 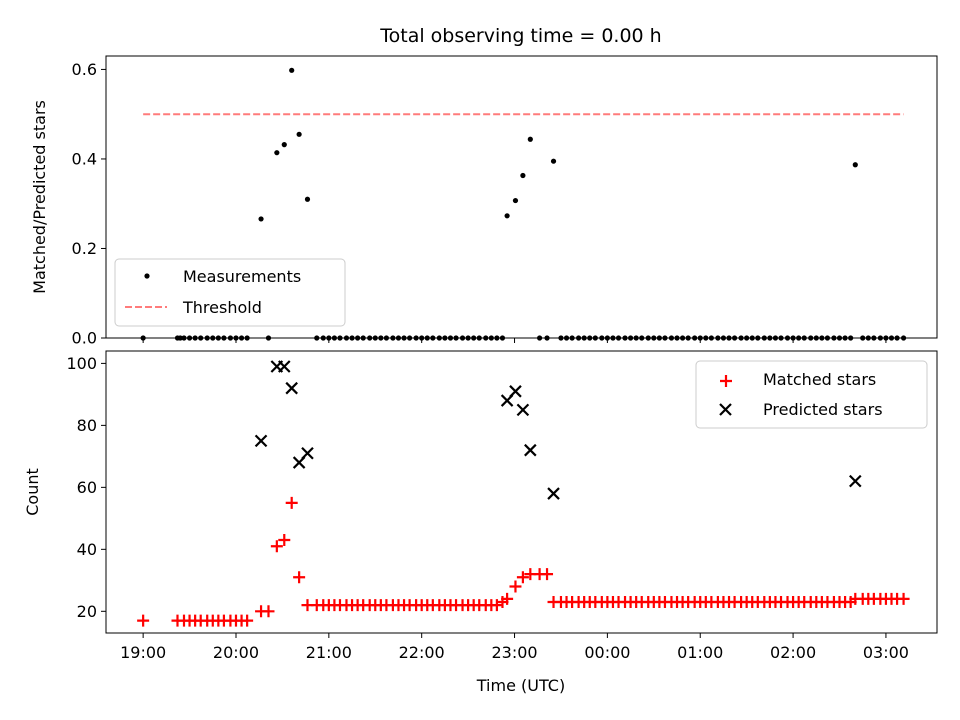 What do you see at coordinates (725, 409) in the screenshot?
I see `legend-marker-predicted-stars` at bounding box center [725, 409].